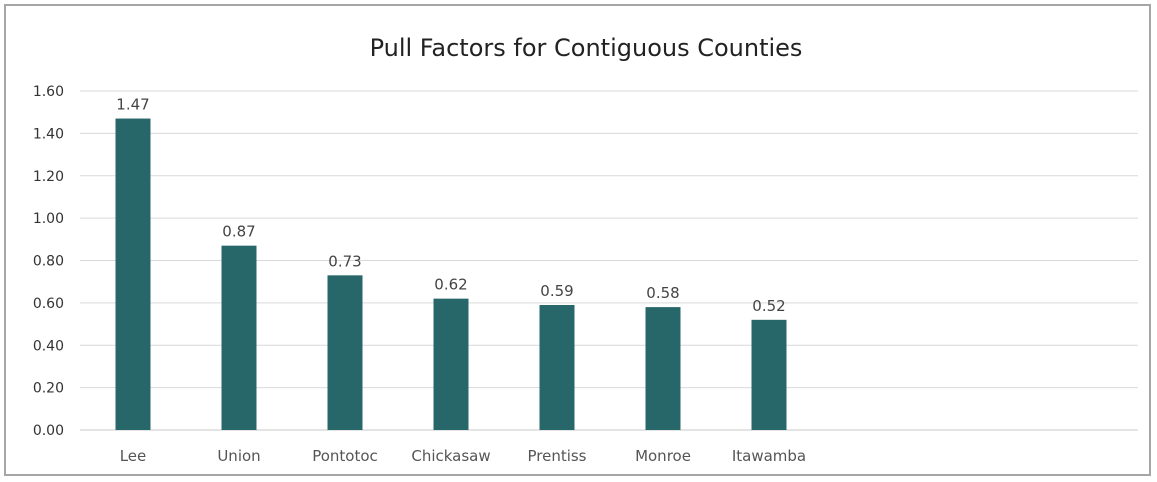  I want to click on data-label: 1.47, so click(132, 105).